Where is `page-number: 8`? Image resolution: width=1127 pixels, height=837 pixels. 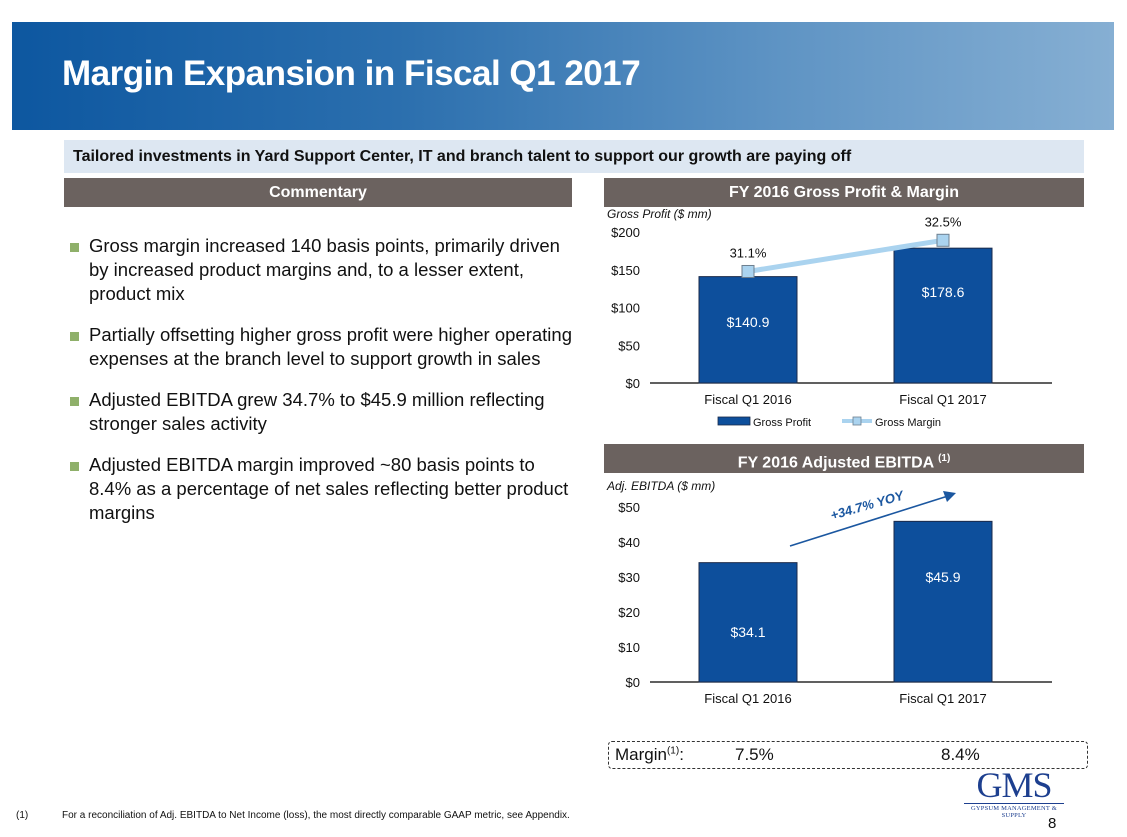 page-number: 8 is located at coordinates (1052, 823).